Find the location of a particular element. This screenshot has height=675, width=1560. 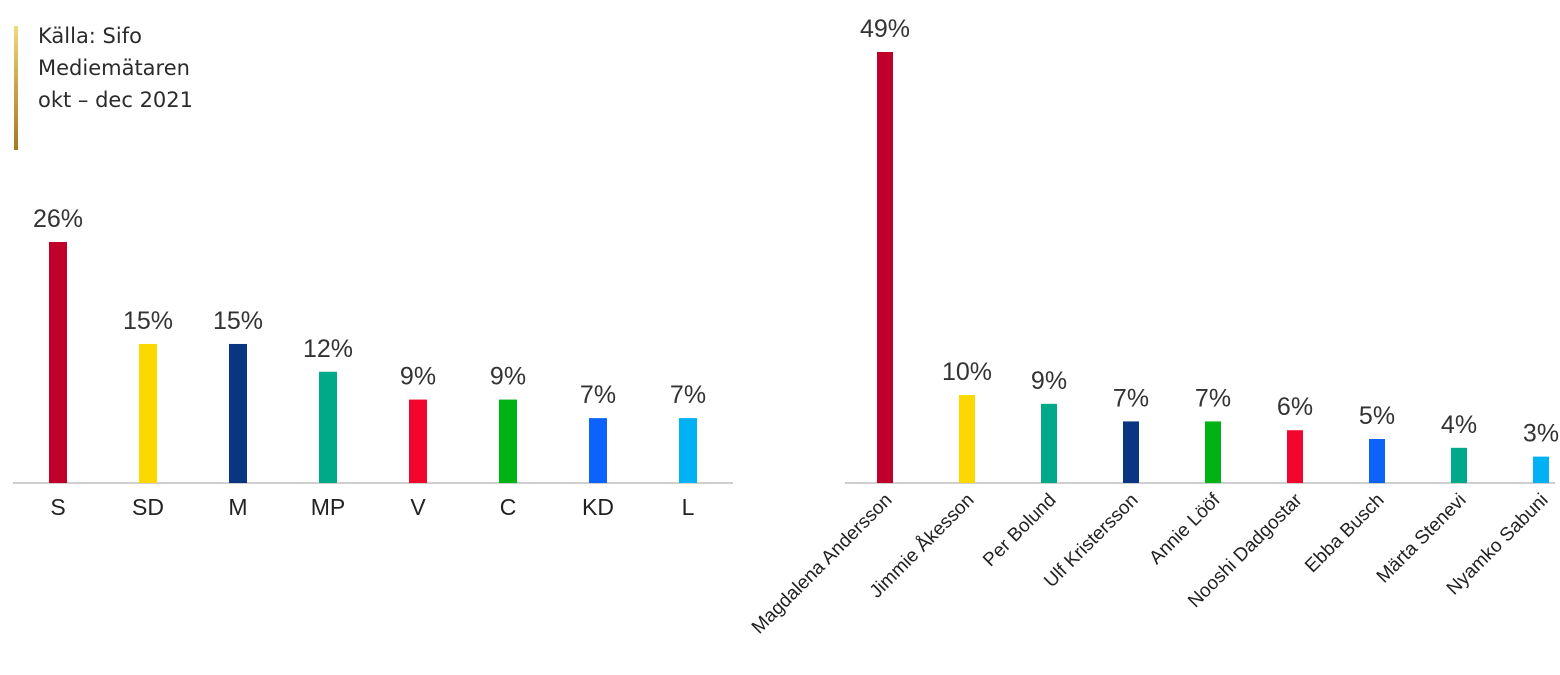

leader-category-label: Magdalena Andersson is located at coordinates (822, 564).